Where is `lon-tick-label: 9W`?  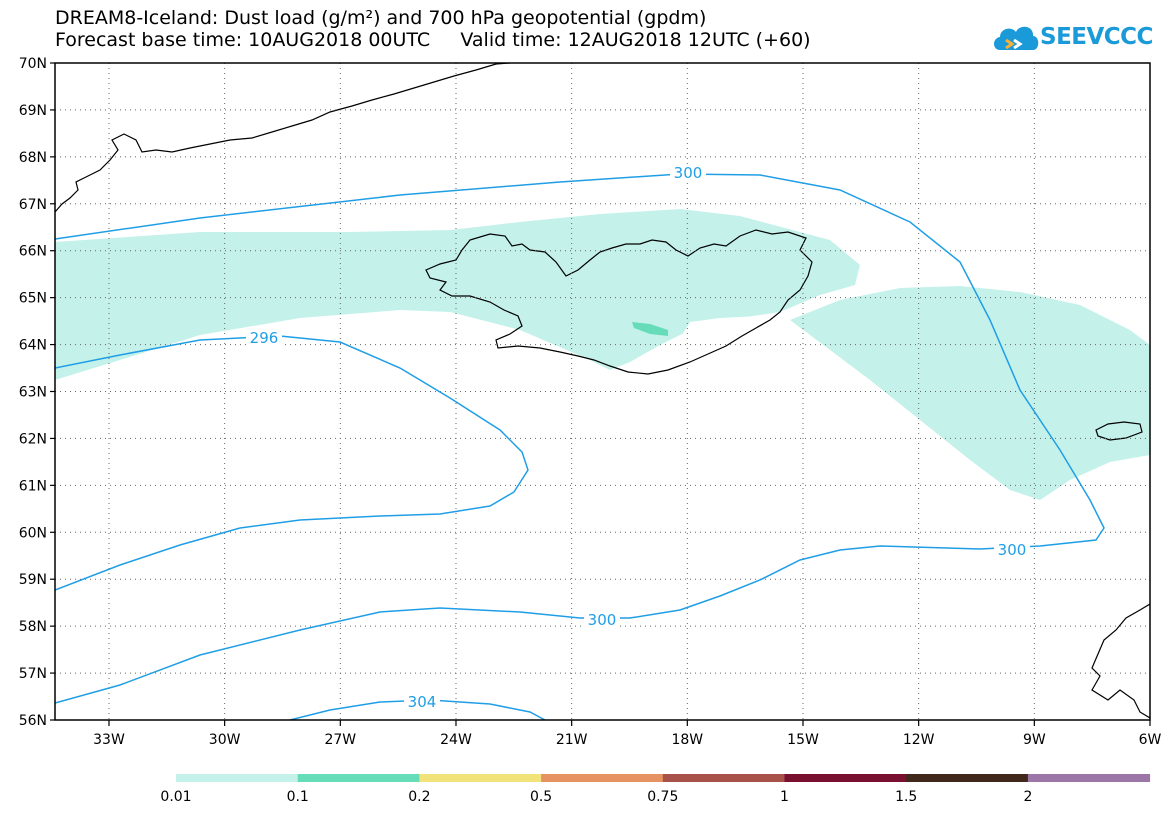
lon-tick-label: 9W is located at coordinates (1034, 740).